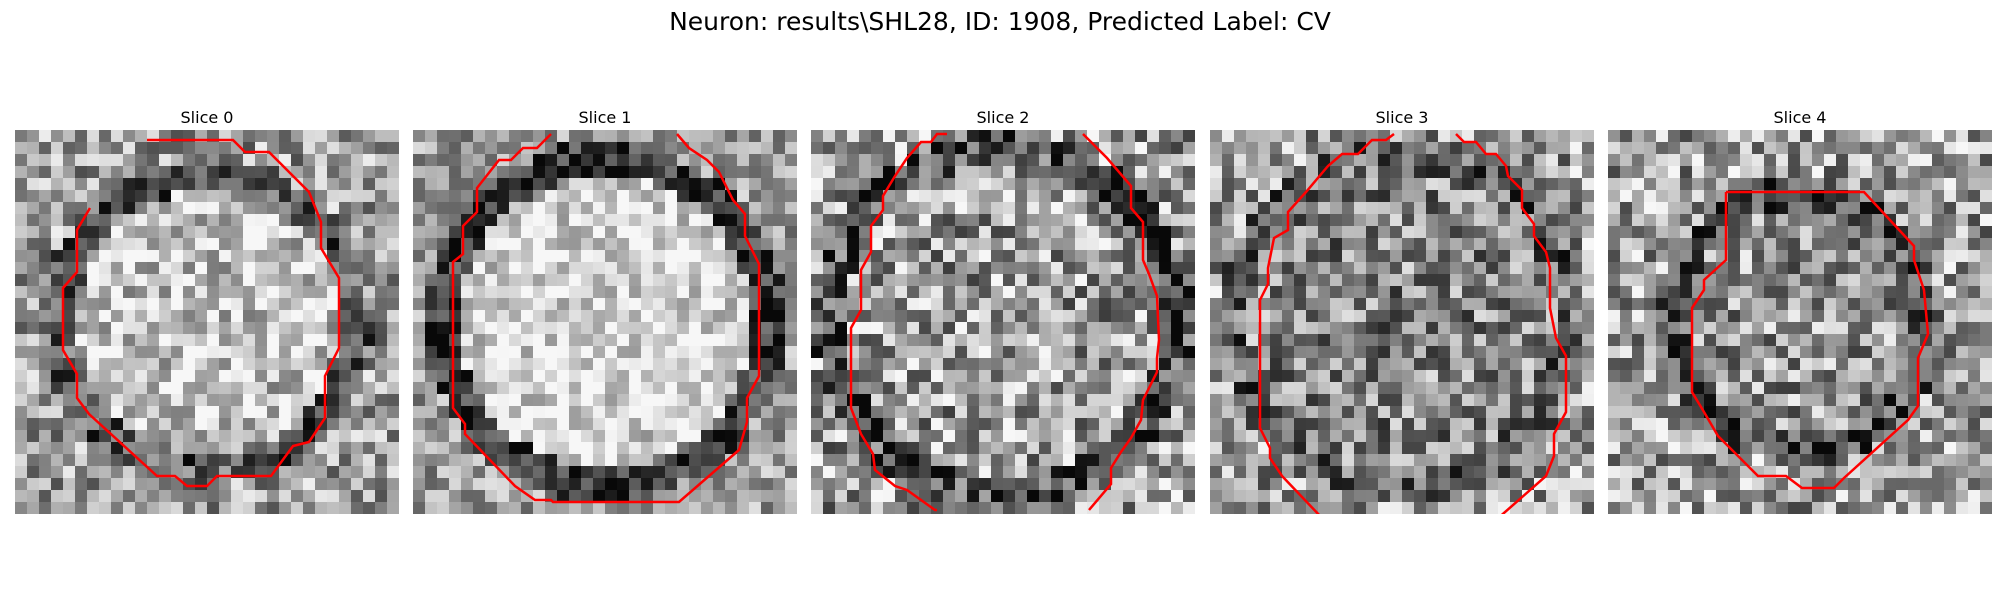 This screenshot has width=2000, height=600. What do you see at coordinates (207, 117) in the screenshot?
I see `panel-title: Slice 0` at bounding box center [207, 117].